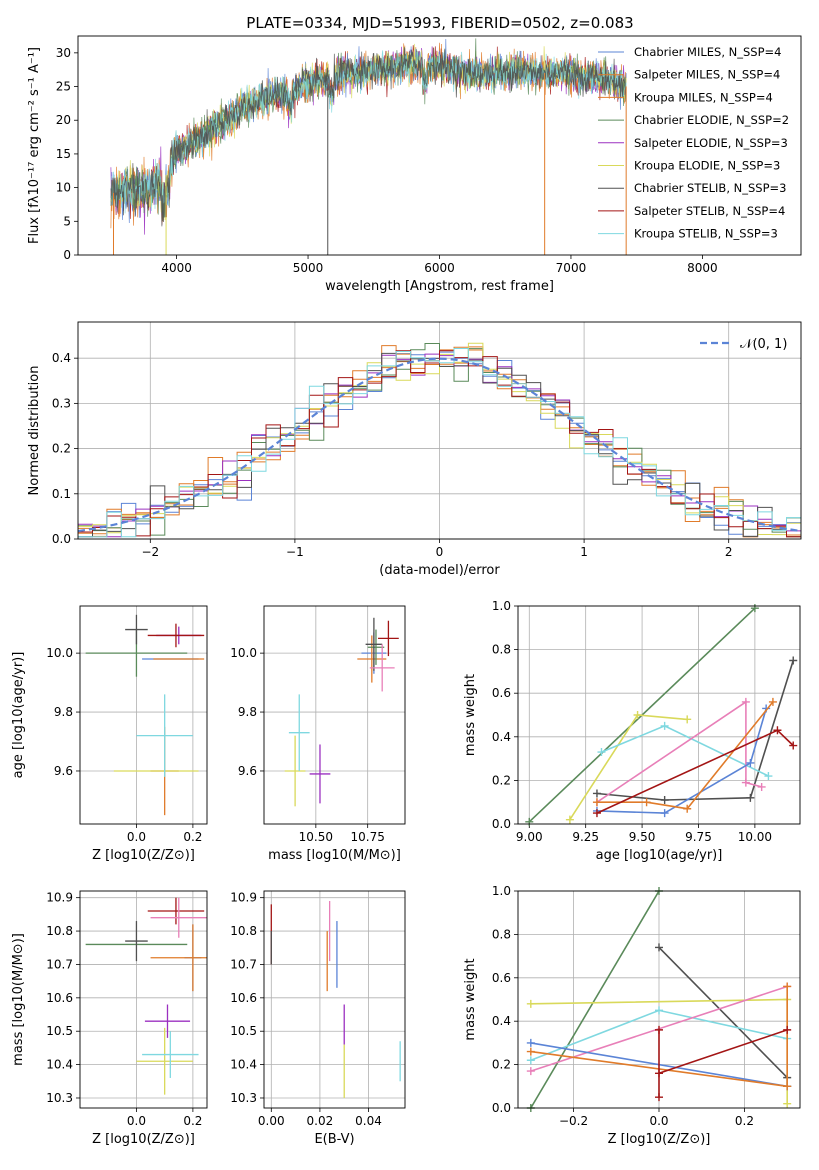 Image resolution: width=819 pixels, height=1170 pixels. Describe the element at coordinates (529, 837) in the screenshot. I see `x-tick-label: 9.00` at that location.